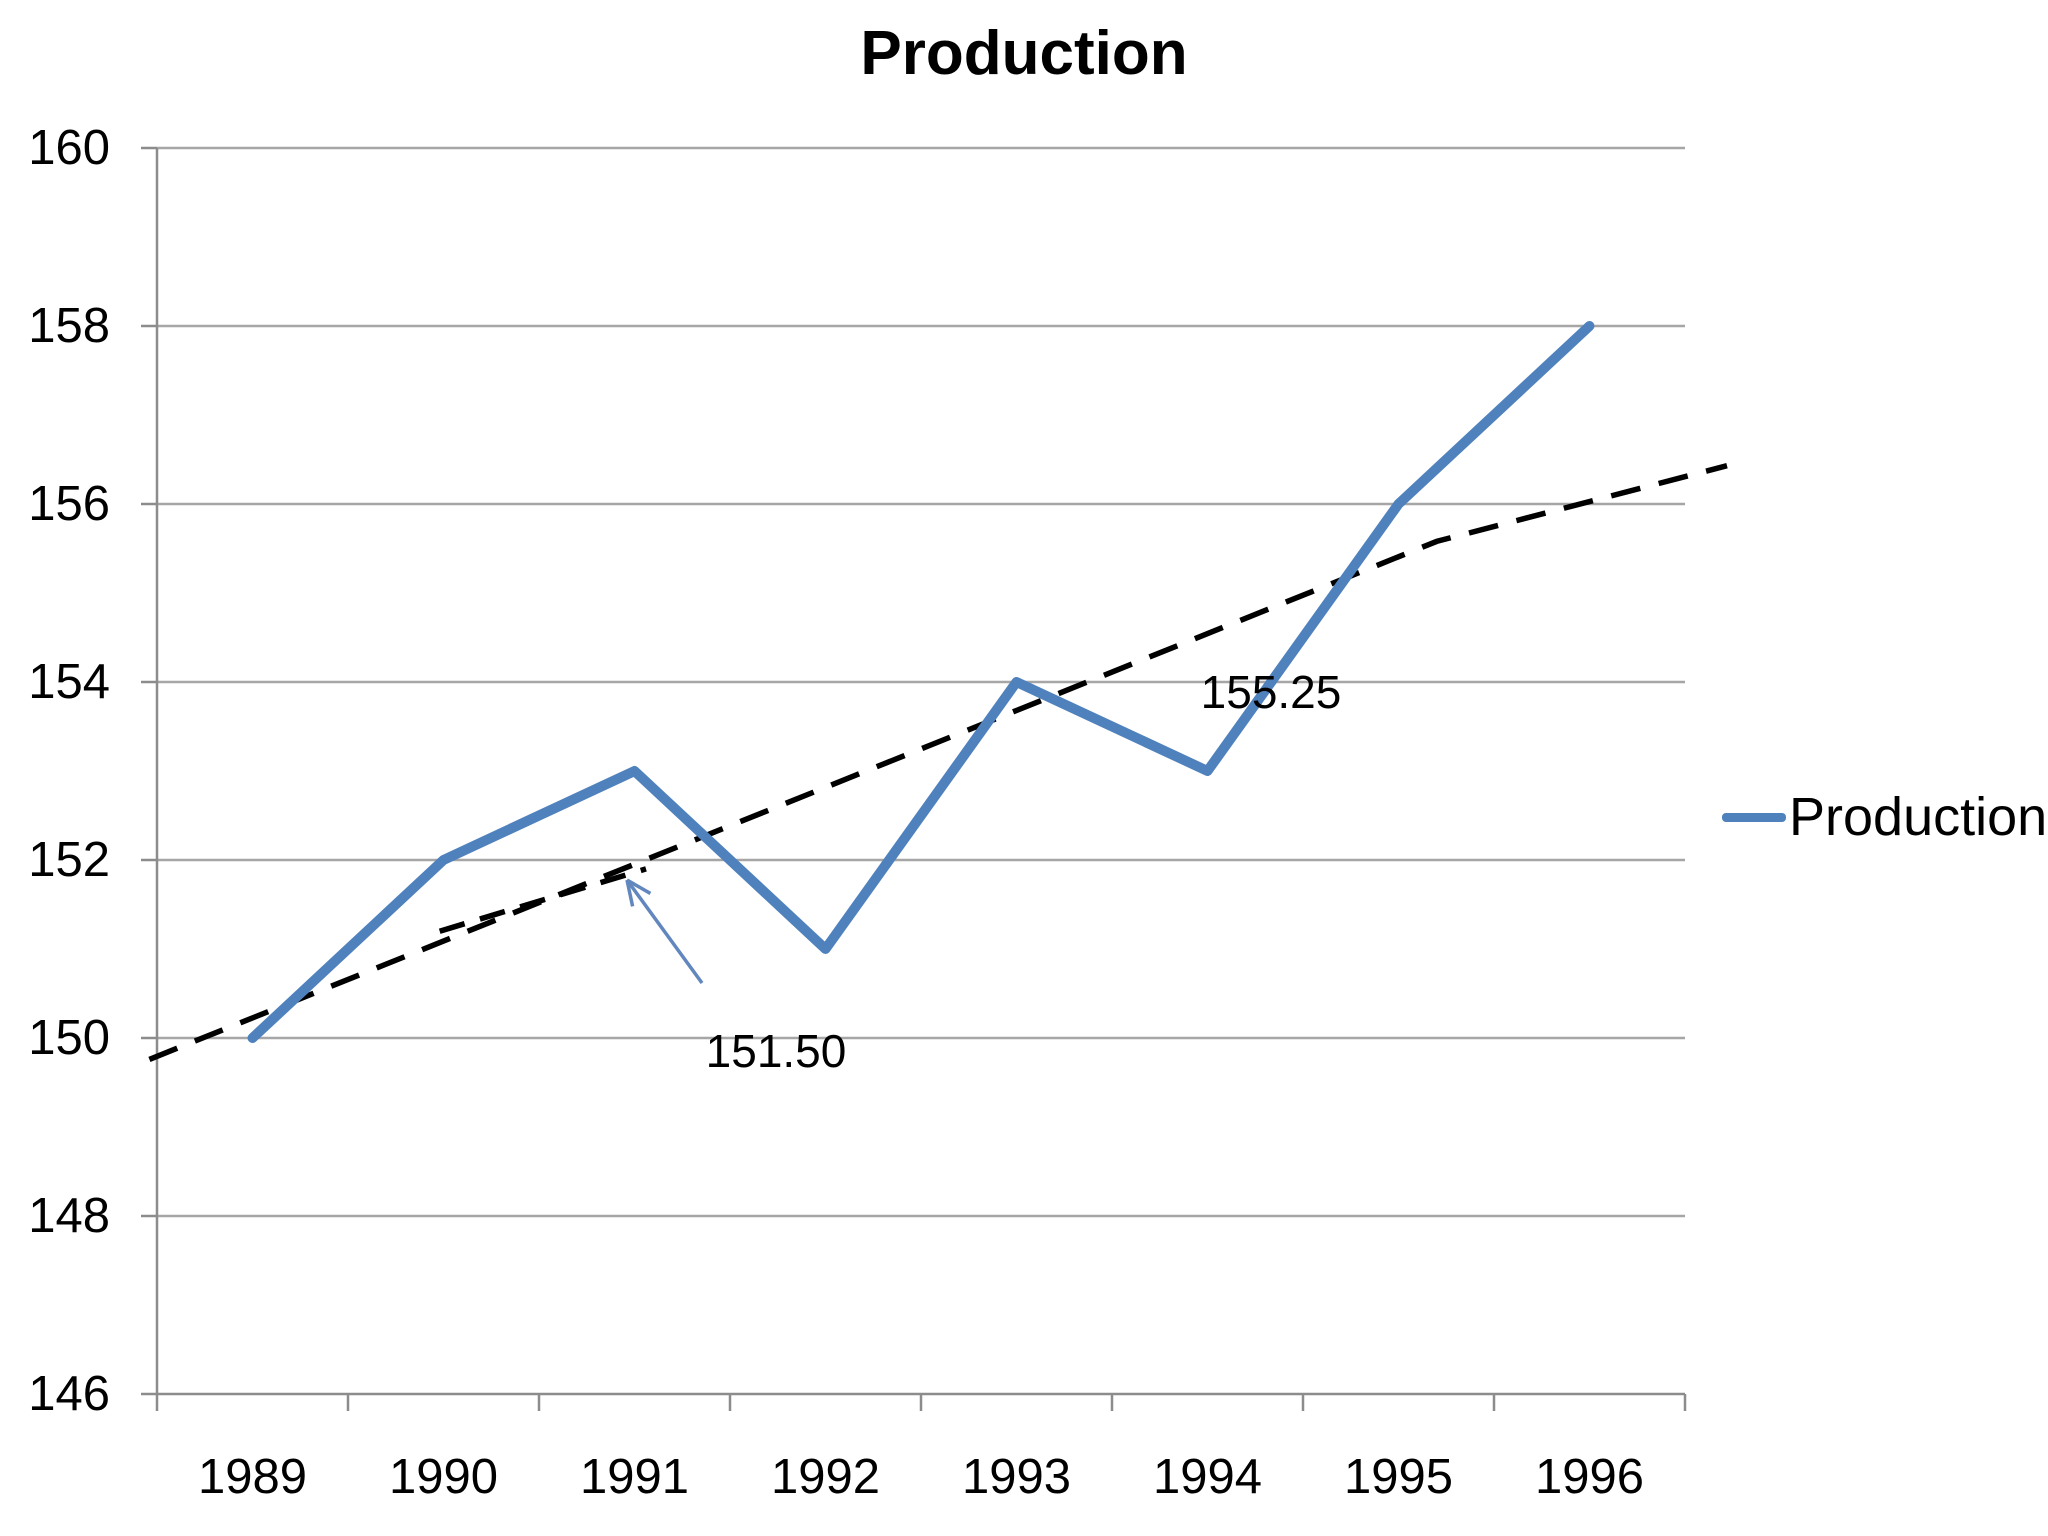 The width and height of the screenshot is (2048, 1536). Describe the element at coordinates (69, 1038) in the screenshot. I see `y-tick-label: 150` at that location.